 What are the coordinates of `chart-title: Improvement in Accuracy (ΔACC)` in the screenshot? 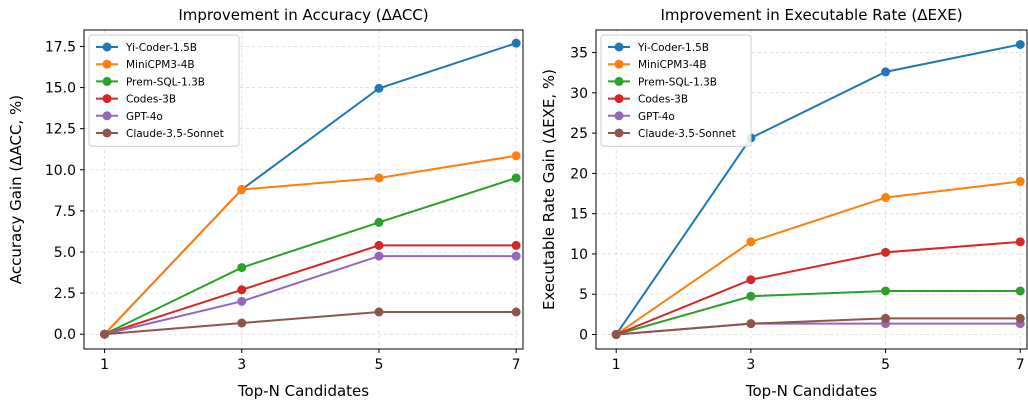 It's located at (303, 15).